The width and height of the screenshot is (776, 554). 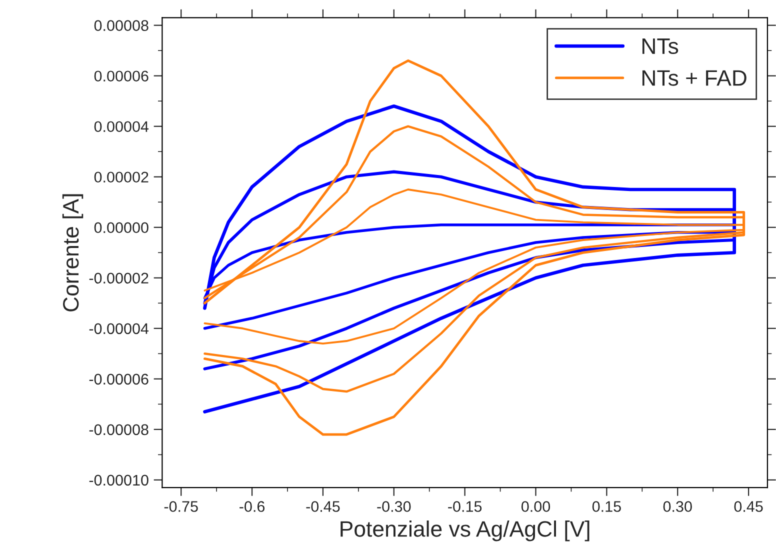 I want to click on y-tick-label: -0.00006, so click(x=118, y=379).